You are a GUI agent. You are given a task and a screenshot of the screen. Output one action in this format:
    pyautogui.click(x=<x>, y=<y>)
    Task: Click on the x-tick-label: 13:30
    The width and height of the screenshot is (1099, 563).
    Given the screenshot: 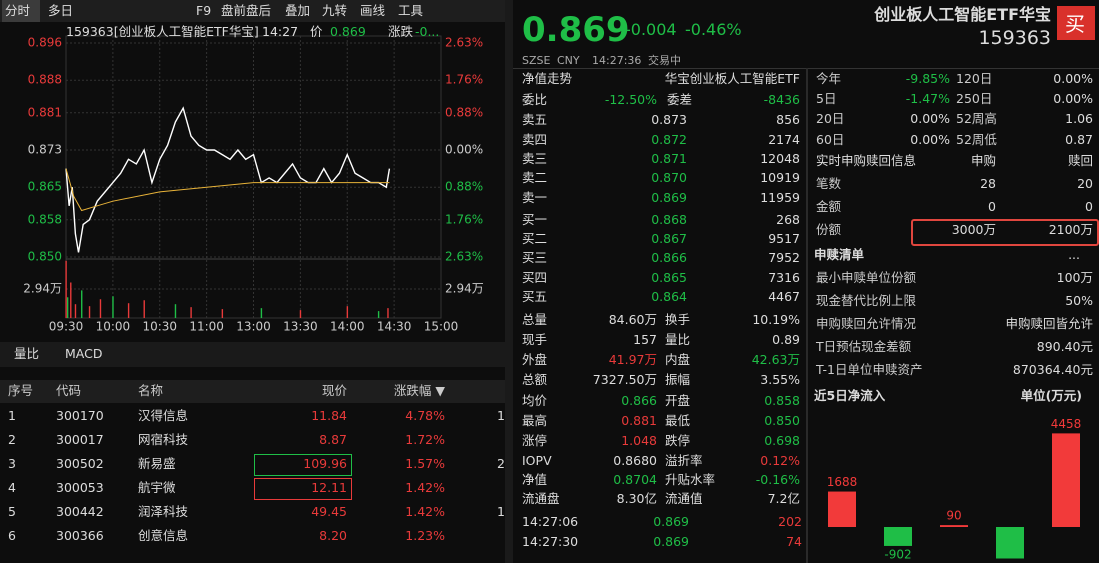 What is the action you would take?
    pyautogui.click(x=300, y=327)
    